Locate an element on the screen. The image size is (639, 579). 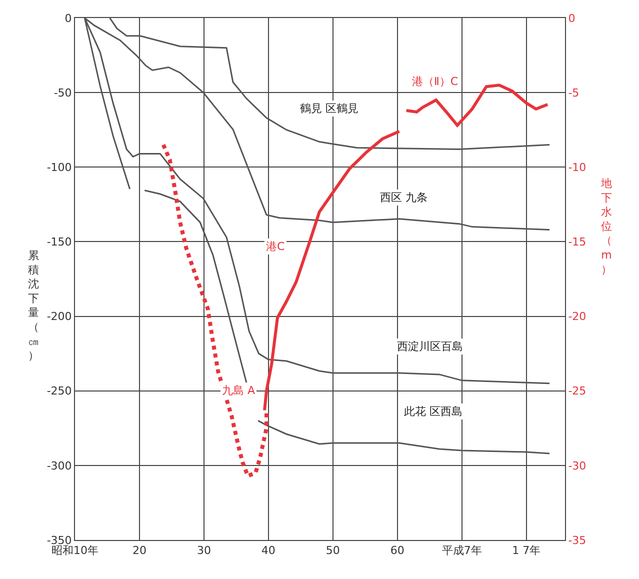
y-axis-title: 累積沈下量（㎝） is located at coordinates (33, 305).